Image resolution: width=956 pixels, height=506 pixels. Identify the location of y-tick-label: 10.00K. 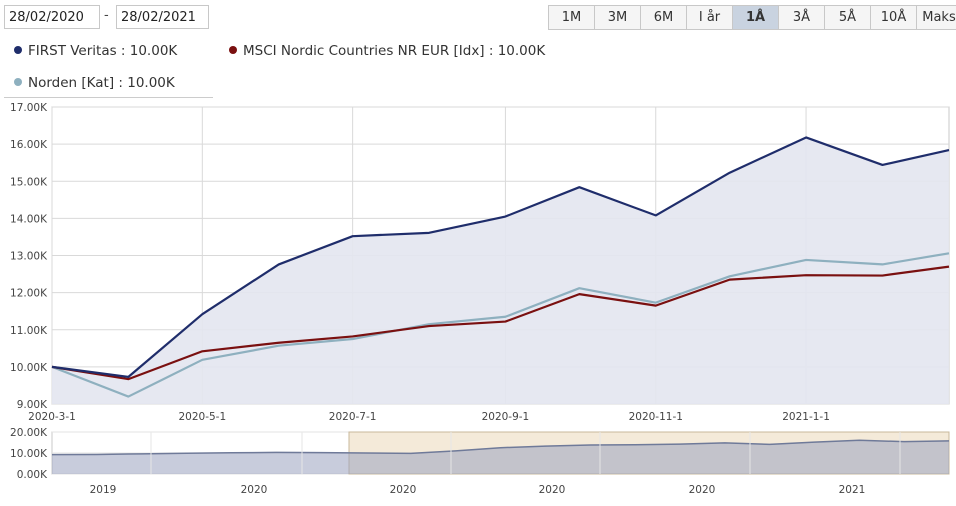
(29, 368).